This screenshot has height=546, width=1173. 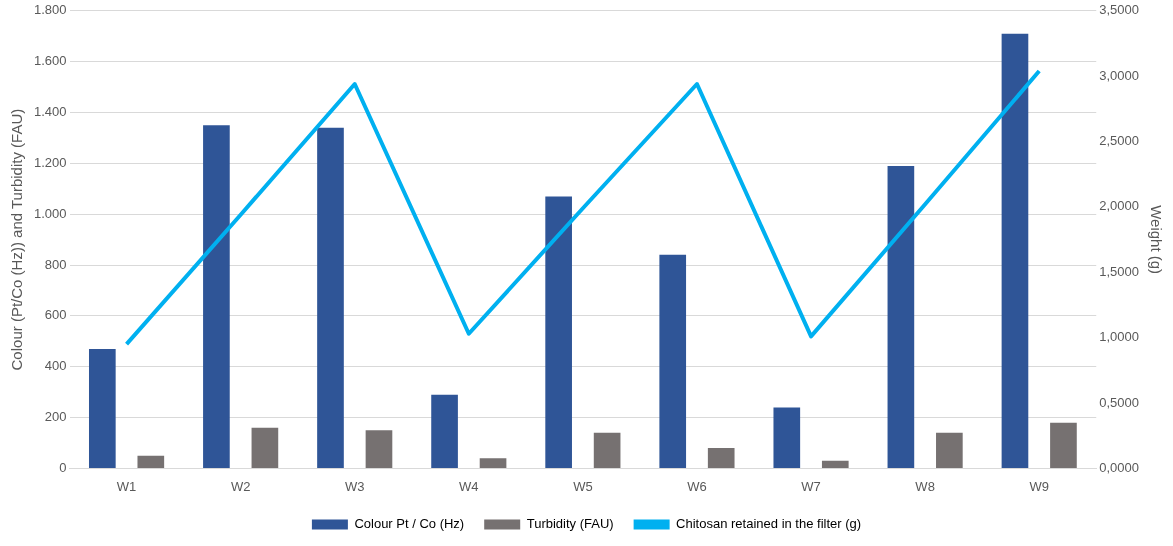 What do you see at coordinates (50, 10) in the screenshot?
I see `y-tick-label: 1.800` at bounding box center [50, 10].